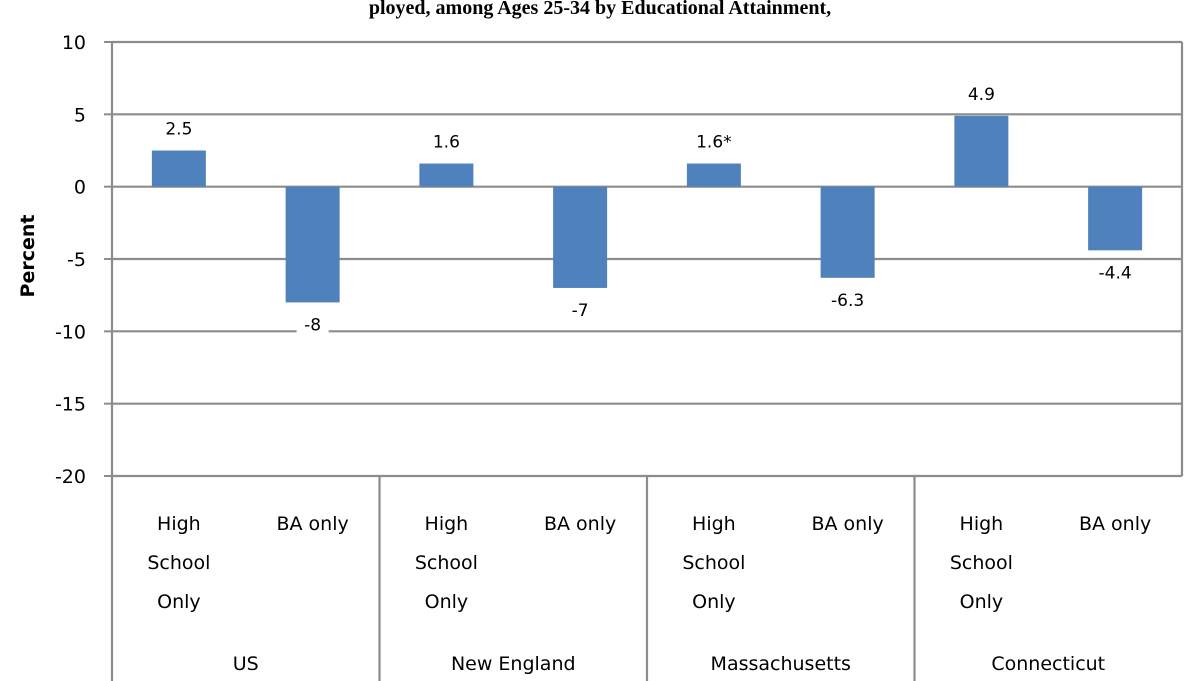 This screenshot has height=681, width=1199. I want to click on y-tick-label: 0, so click(80, 188).